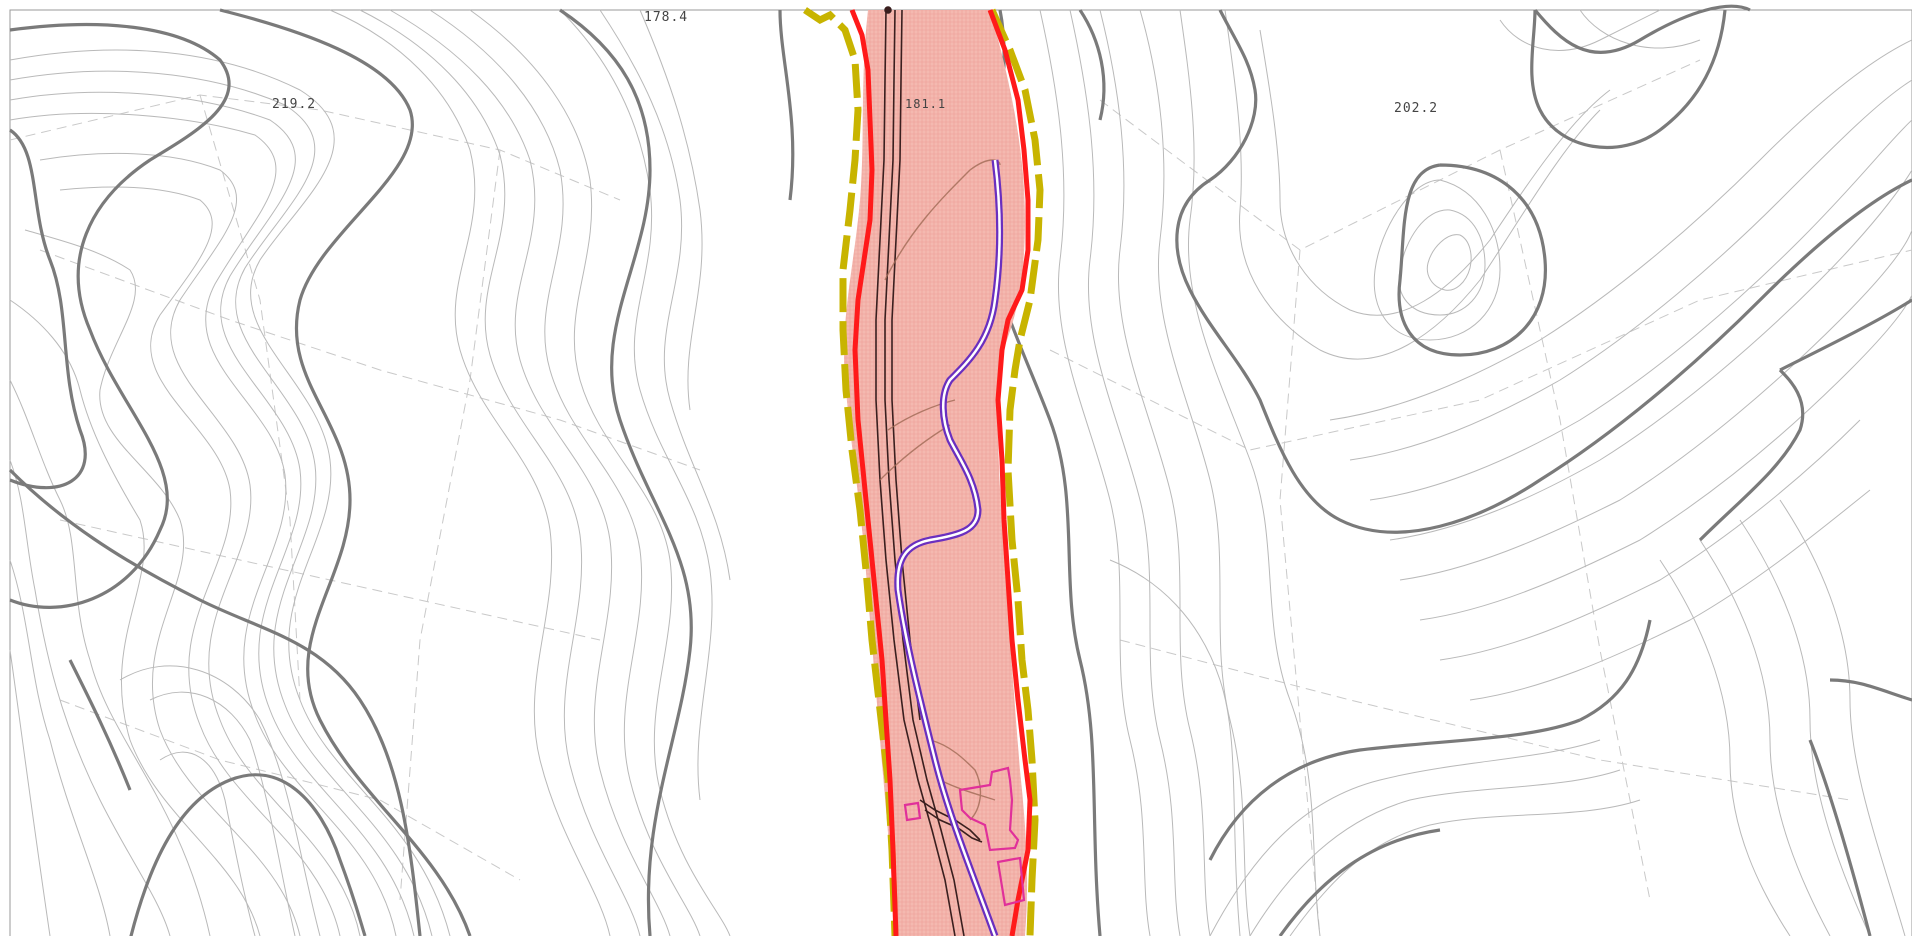 This screenshot has height=936, width=1912. I want to click on elevation-label-right: 202.2, so click(1416, 108).